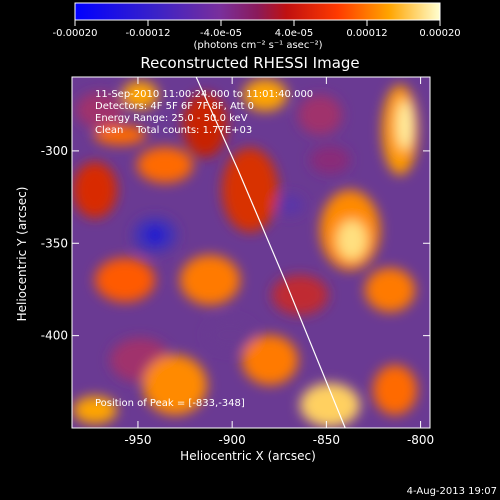  What do you see at coordinates (366, 33) in the screenshot?
I see `colorbar-tick-label: 0.00012` at bounding box center [366, 33].